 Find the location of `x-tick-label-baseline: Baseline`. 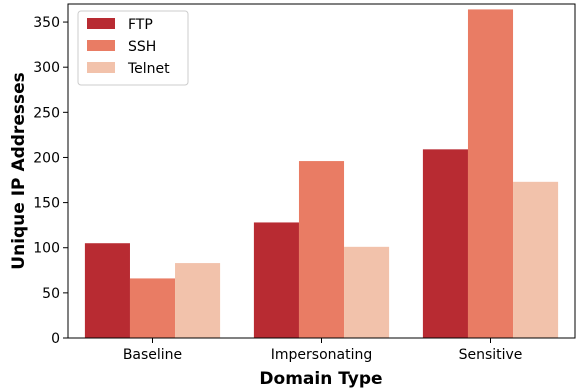

x-tick-label-baseline: Baseline is located at coordinates (152, 355).